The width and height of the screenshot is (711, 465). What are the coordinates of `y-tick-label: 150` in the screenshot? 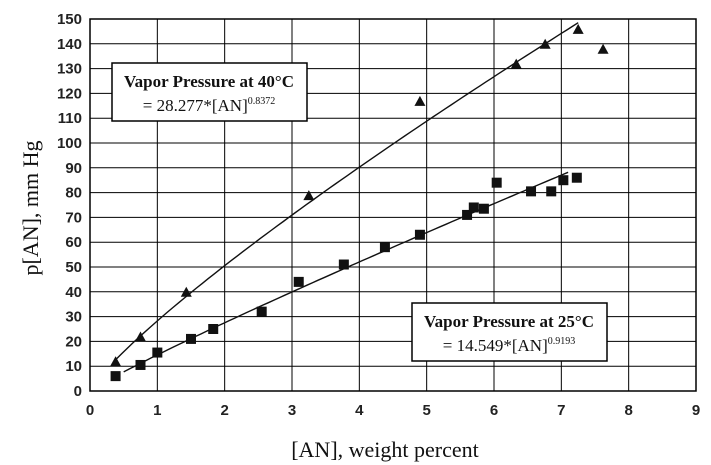 It's located at (69, 19).